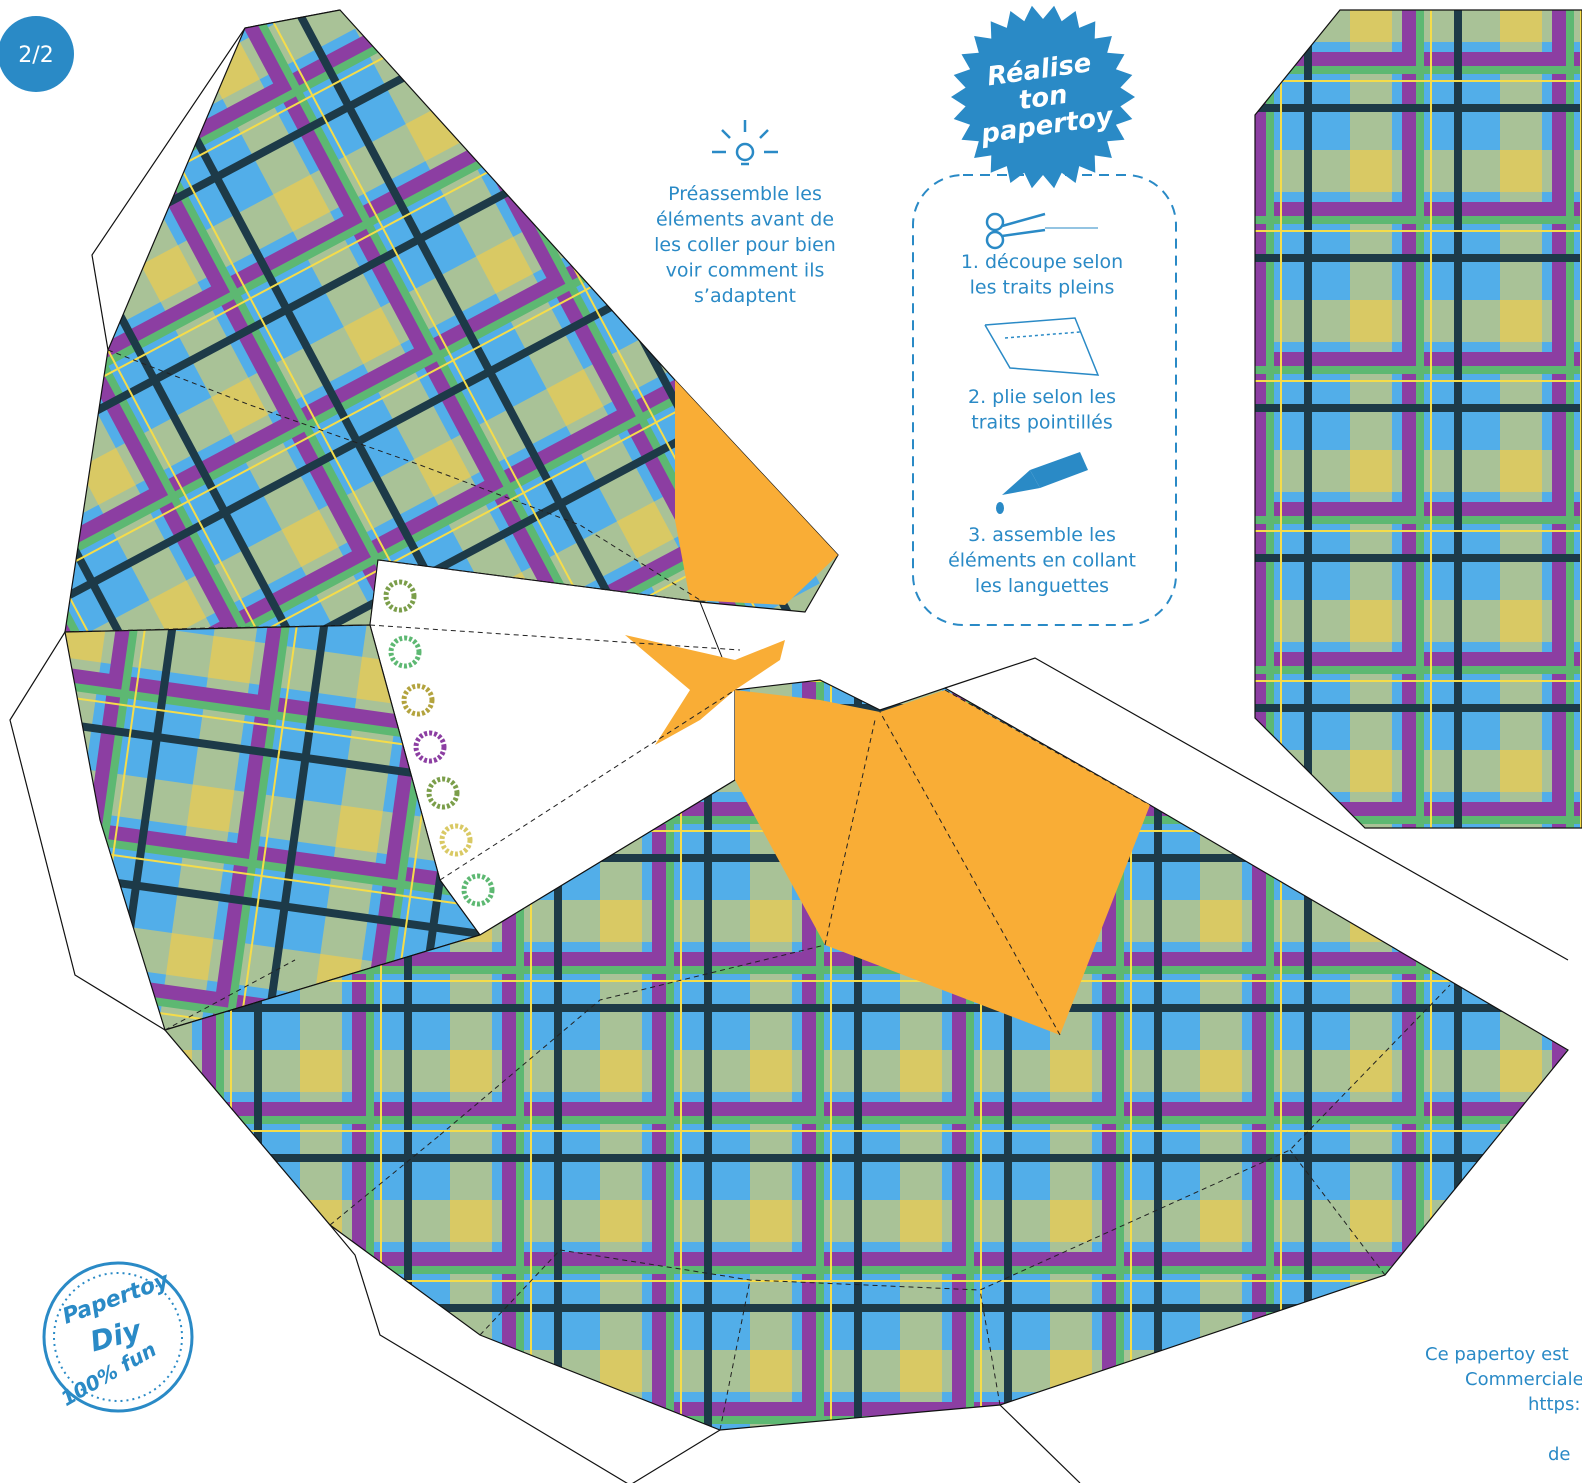  What do you see at coordinates (1041, 231) in the screenshot?
I see `scissors-icon` at bounding box center [1041, 231].